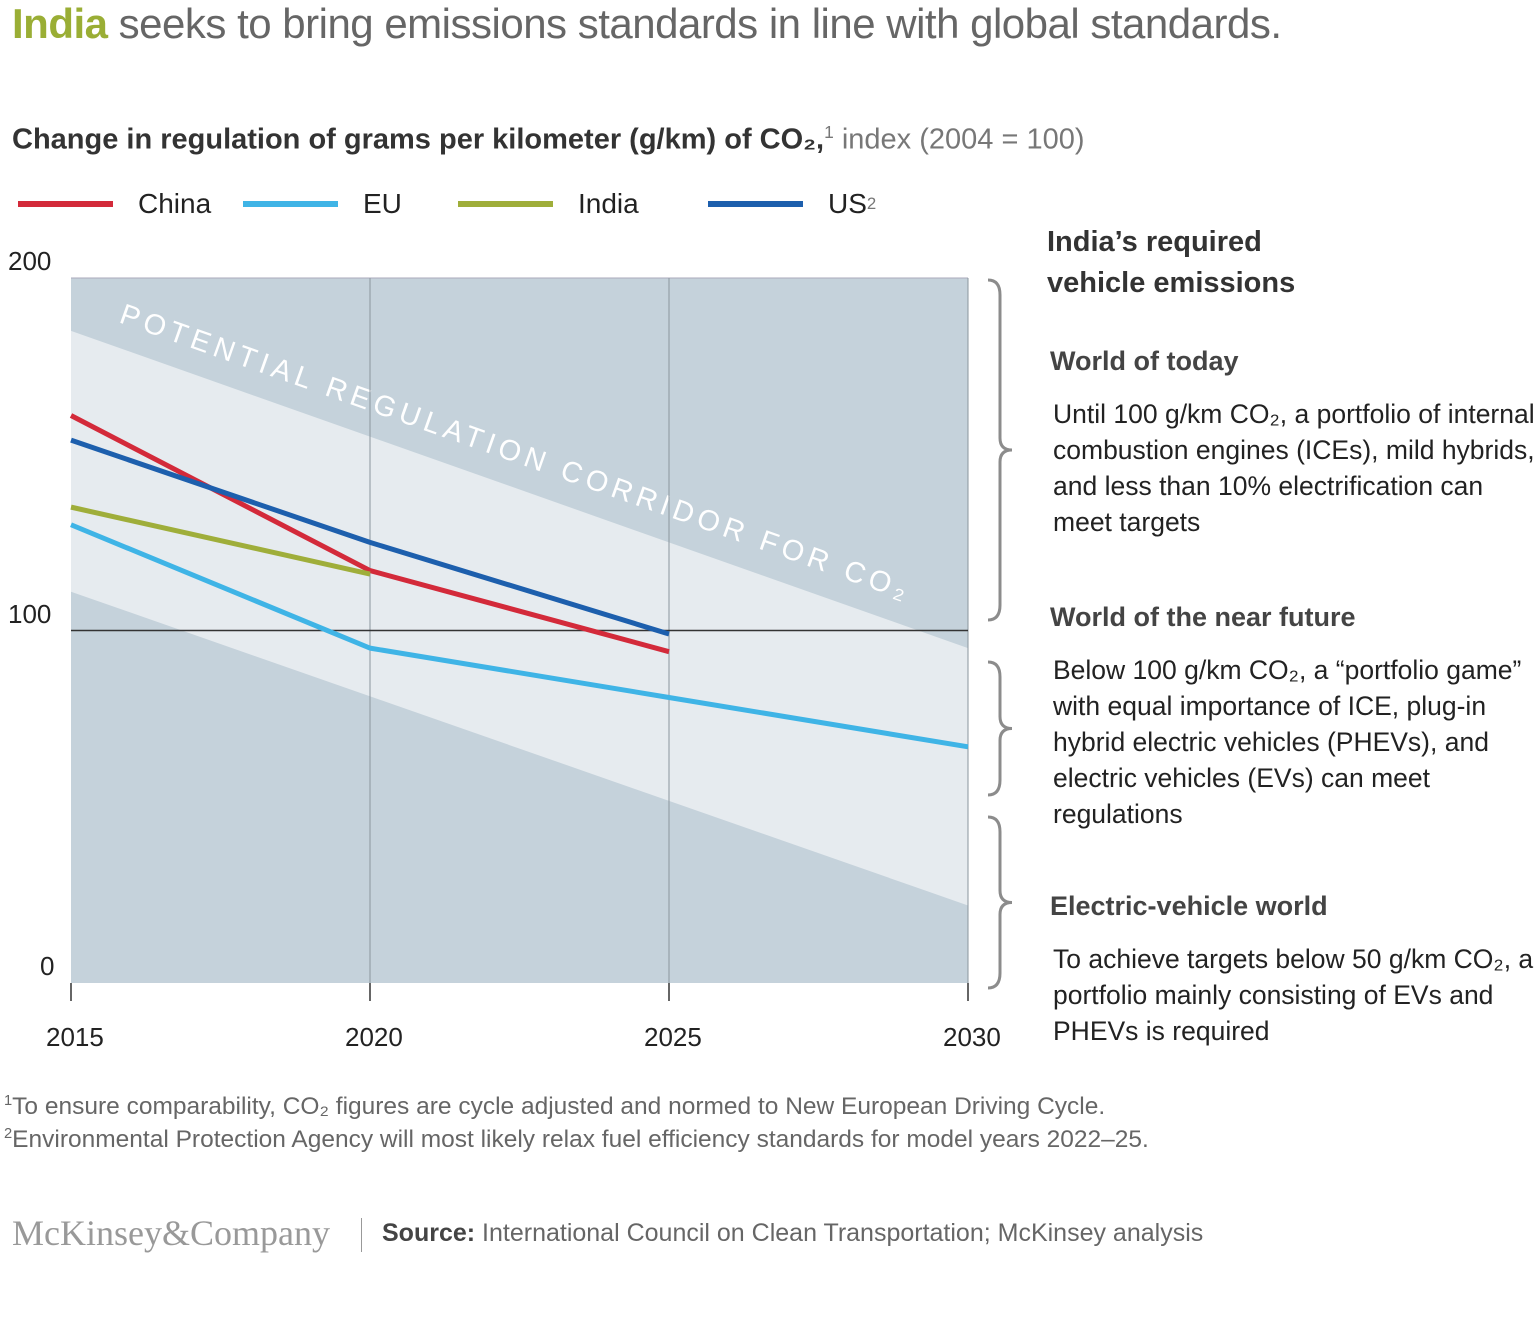 The image size is (1536, 1330). Describe the element at coordinates (1171, 263) in the screenshot. I see `side-heading: India’s required vehicle emissions` at that location.